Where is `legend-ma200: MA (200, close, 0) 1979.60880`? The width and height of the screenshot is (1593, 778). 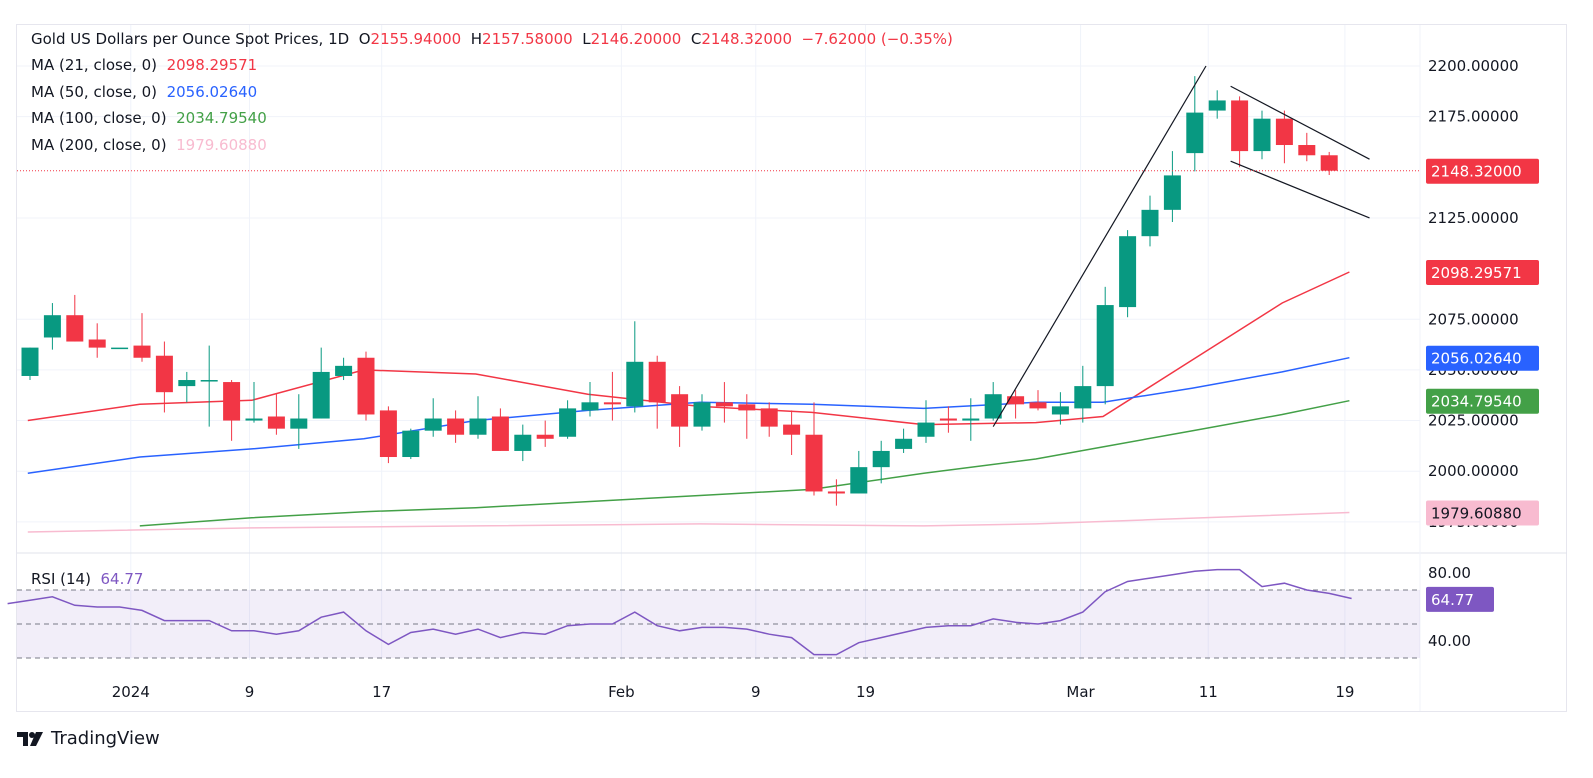 legend-ma200: MA (200, close, 0) 1979.60880 is located at coordinates (149, 145).